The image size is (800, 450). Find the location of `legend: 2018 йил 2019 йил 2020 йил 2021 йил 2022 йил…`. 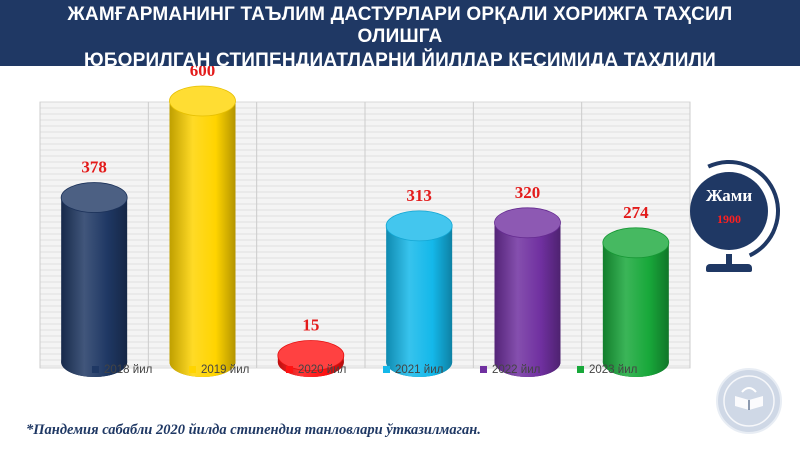

legend: 2018 йил 2019 йил 2020 йил 2021 йил 2022 йил… is located at coordinates (364, 370).